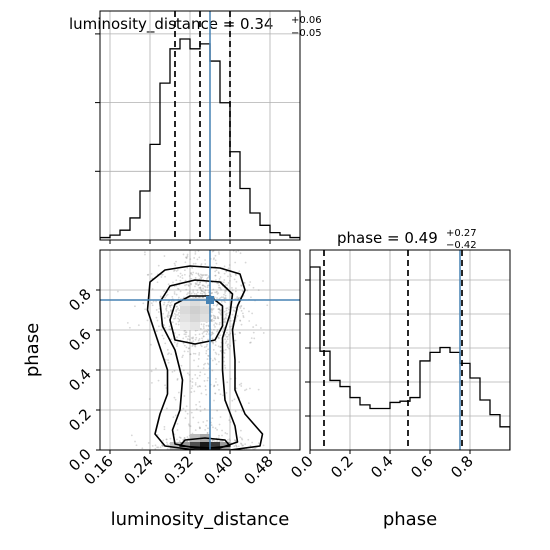  What do you see at coordinates (410, 358) in the screenshot?
I see `phase-histogram-step` at bounding box center [410, 358].